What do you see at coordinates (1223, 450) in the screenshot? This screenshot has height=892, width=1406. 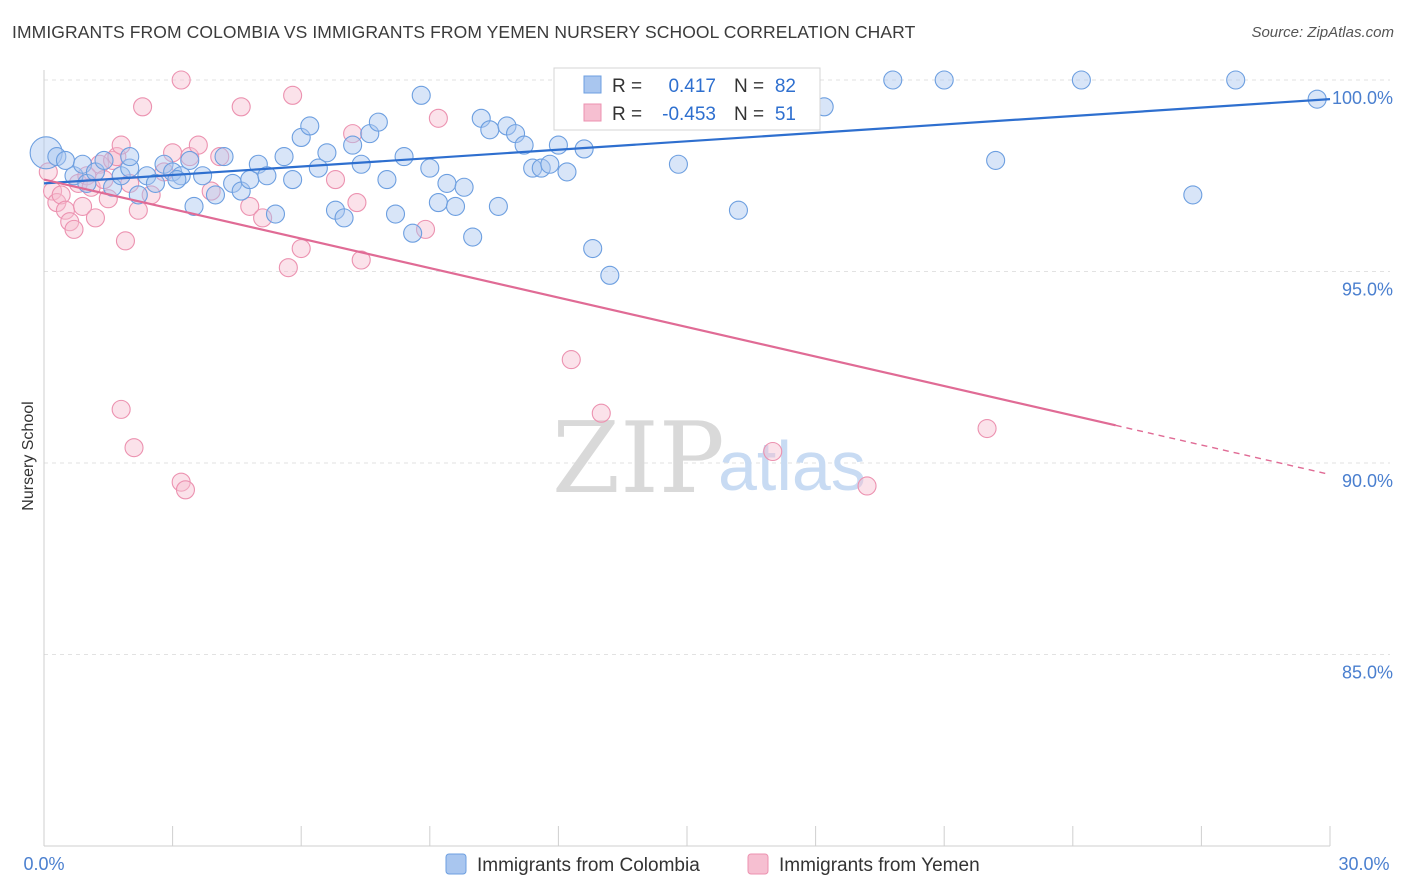 I see `trend-line-extension-yemen` at bounding box center [1223, 450].